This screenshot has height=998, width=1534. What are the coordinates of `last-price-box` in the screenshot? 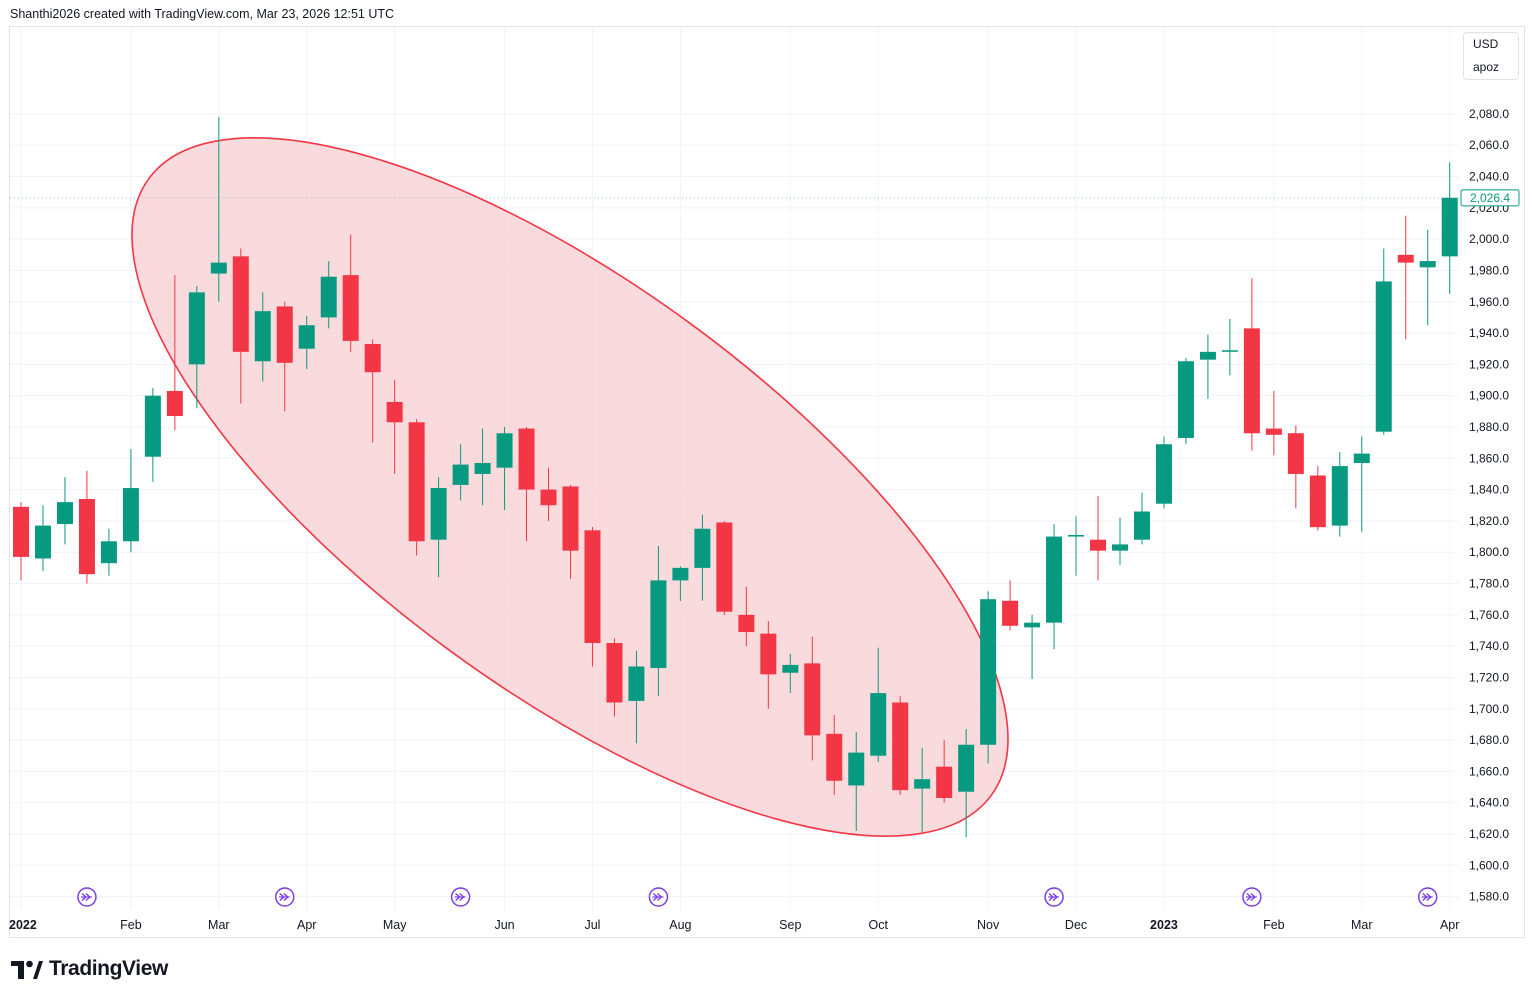 It's located at (1490, 198).